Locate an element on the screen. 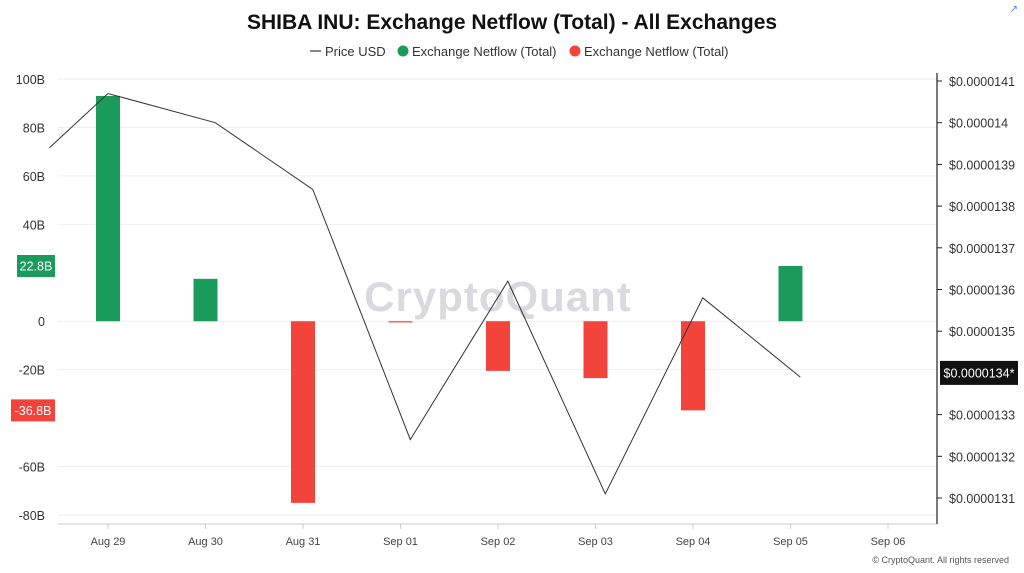  left-tick-label: 80B is located at coordinates (34, 128).